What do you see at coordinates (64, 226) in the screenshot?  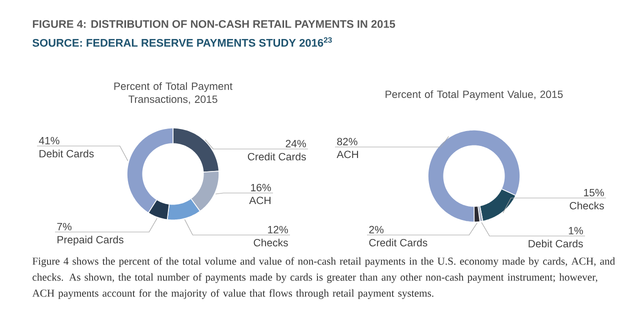 I see `data-label: 7%` at bounding box center [64, 226].